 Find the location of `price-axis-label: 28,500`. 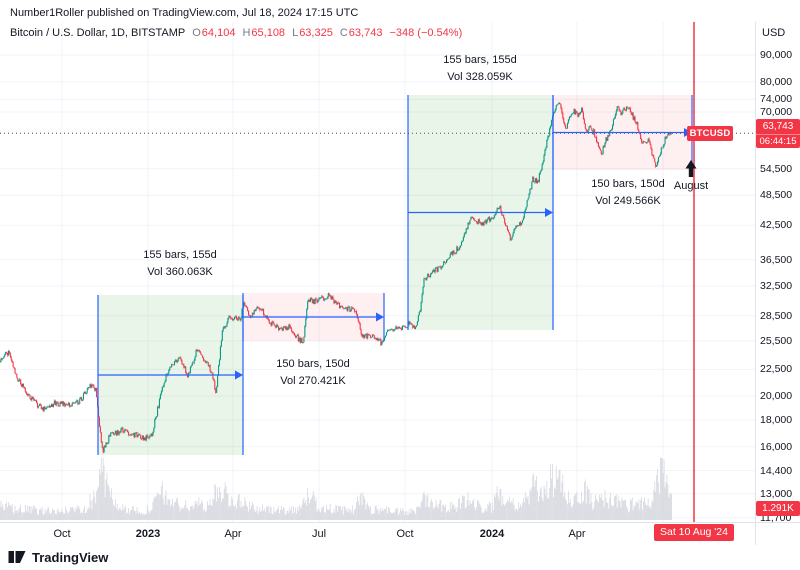

price-axis-label: 28,500 is located at coordinates (776, 315).